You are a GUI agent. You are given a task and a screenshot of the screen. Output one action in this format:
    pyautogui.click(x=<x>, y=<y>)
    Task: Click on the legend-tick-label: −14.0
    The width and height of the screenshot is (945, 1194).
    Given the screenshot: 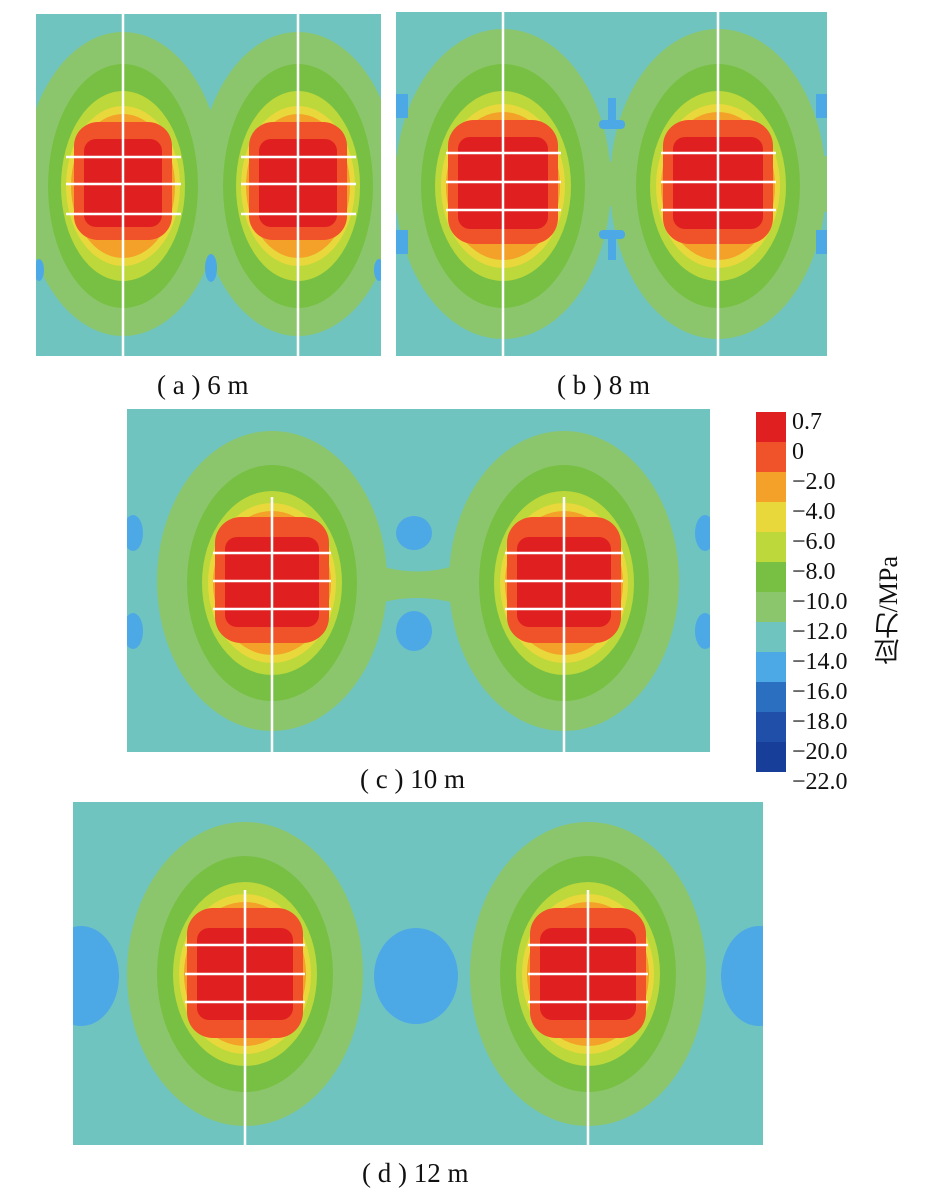 What is the action you would take?
    pyautogui.click(x=820, y=662)
    